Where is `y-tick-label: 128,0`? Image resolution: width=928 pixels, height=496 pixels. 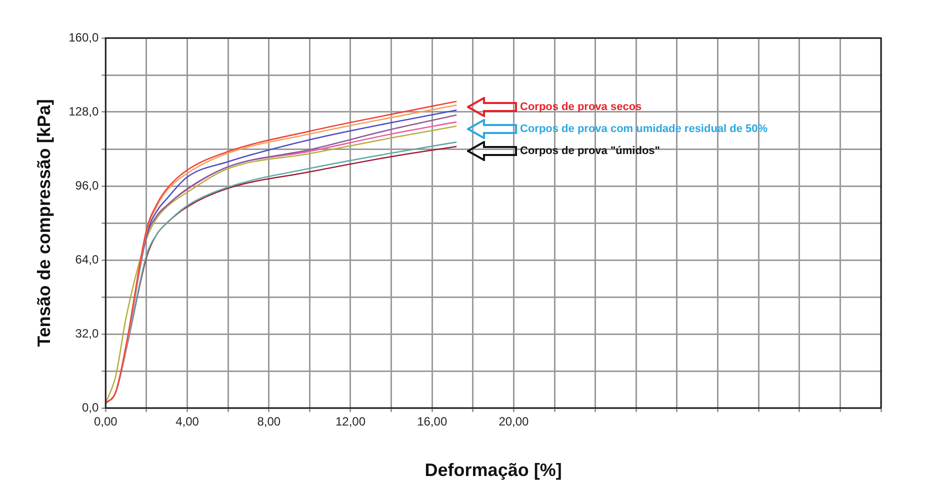
y-tick-label: 128,0 is located at coordinates (83, 111).